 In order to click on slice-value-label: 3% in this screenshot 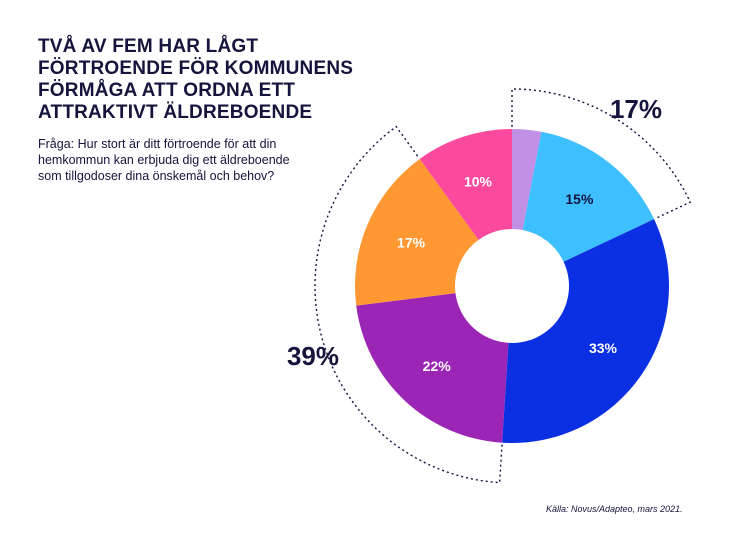, I will do `click(525, 147)`.